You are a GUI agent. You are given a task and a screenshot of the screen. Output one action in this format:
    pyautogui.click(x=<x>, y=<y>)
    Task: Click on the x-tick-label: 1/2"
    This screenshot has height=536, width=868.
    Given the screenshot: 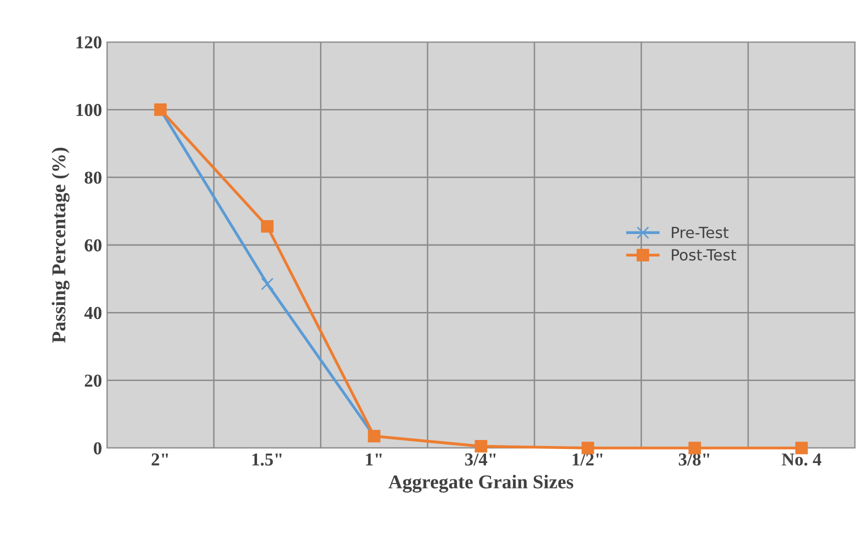 What is the action you would take?
    pyautogui.click(x=587, y=459)
    